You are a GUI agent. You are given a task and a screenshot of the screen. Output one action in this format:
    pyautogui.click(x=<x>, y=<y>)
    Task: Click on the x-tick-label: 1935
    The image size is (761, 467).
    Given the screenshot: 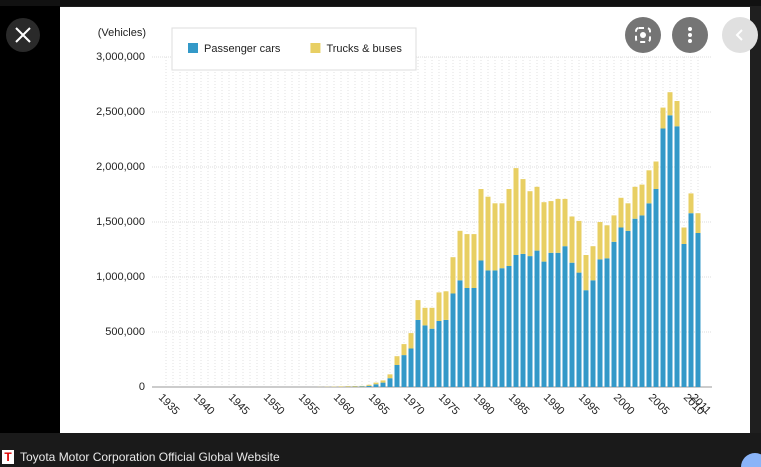 What is the action you would take?
    pyautogui.click(x=169, y=405)
    